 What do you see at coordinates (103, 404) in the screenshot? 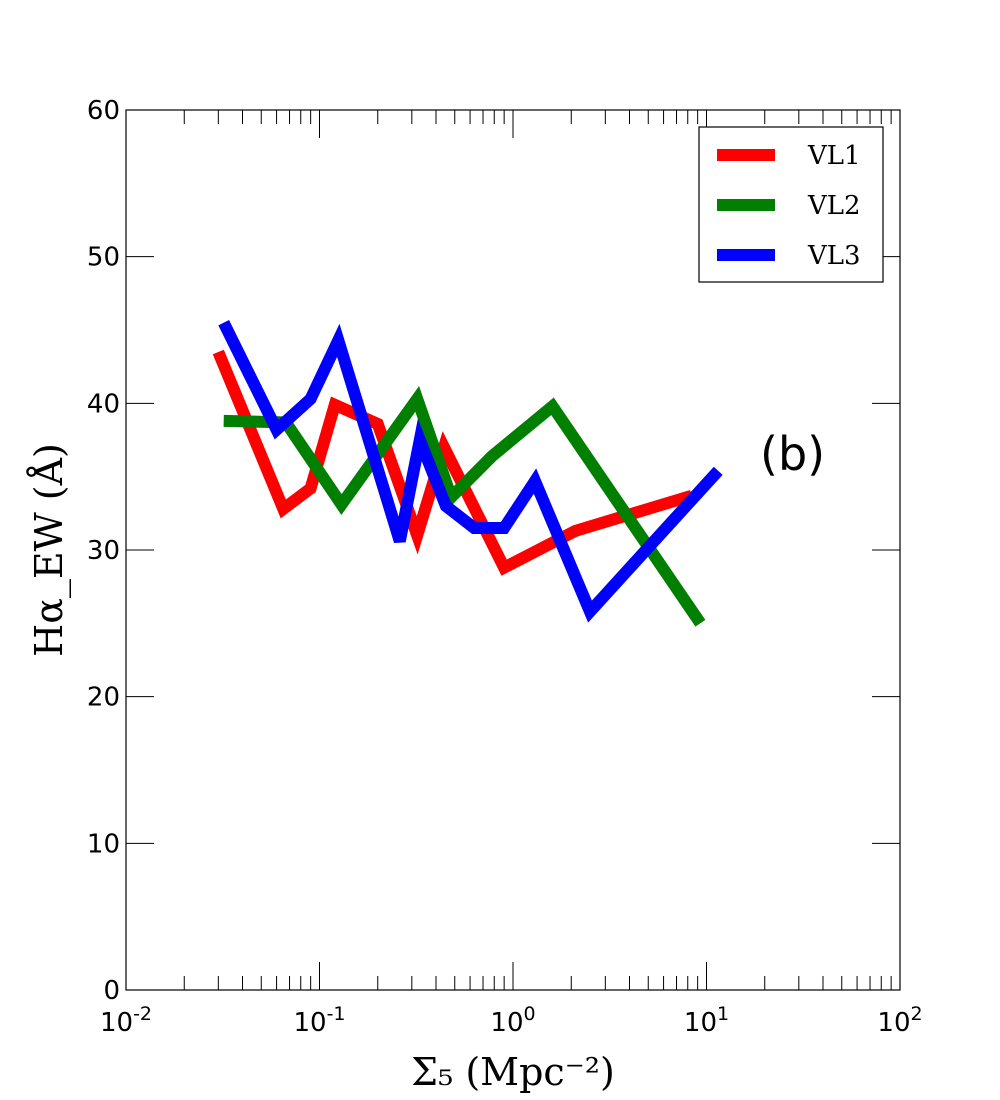
I see `y-tick-label: 40` at bounding box center [103, 404].